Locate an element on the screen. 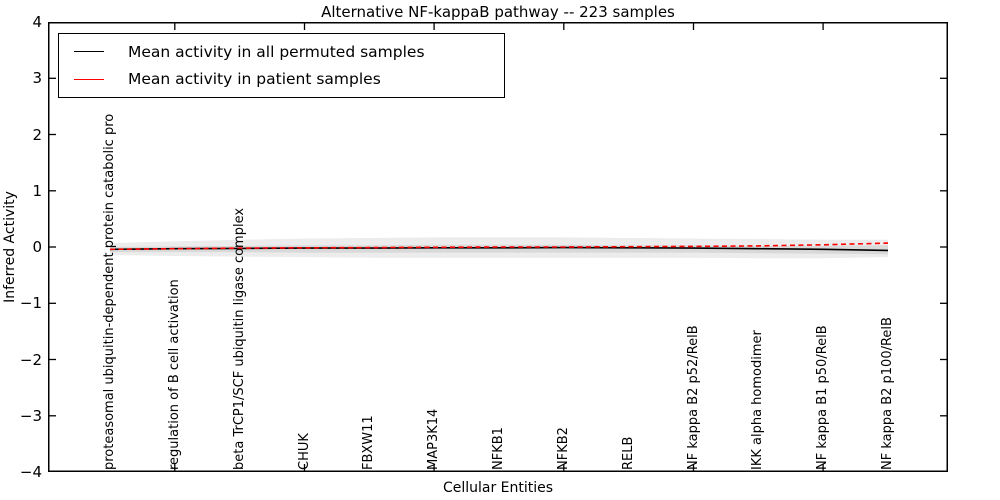 Image resolution: width=1000 pixels, height=500 pixels. y-tick-label: −3 is located at coordinates (30, 415).